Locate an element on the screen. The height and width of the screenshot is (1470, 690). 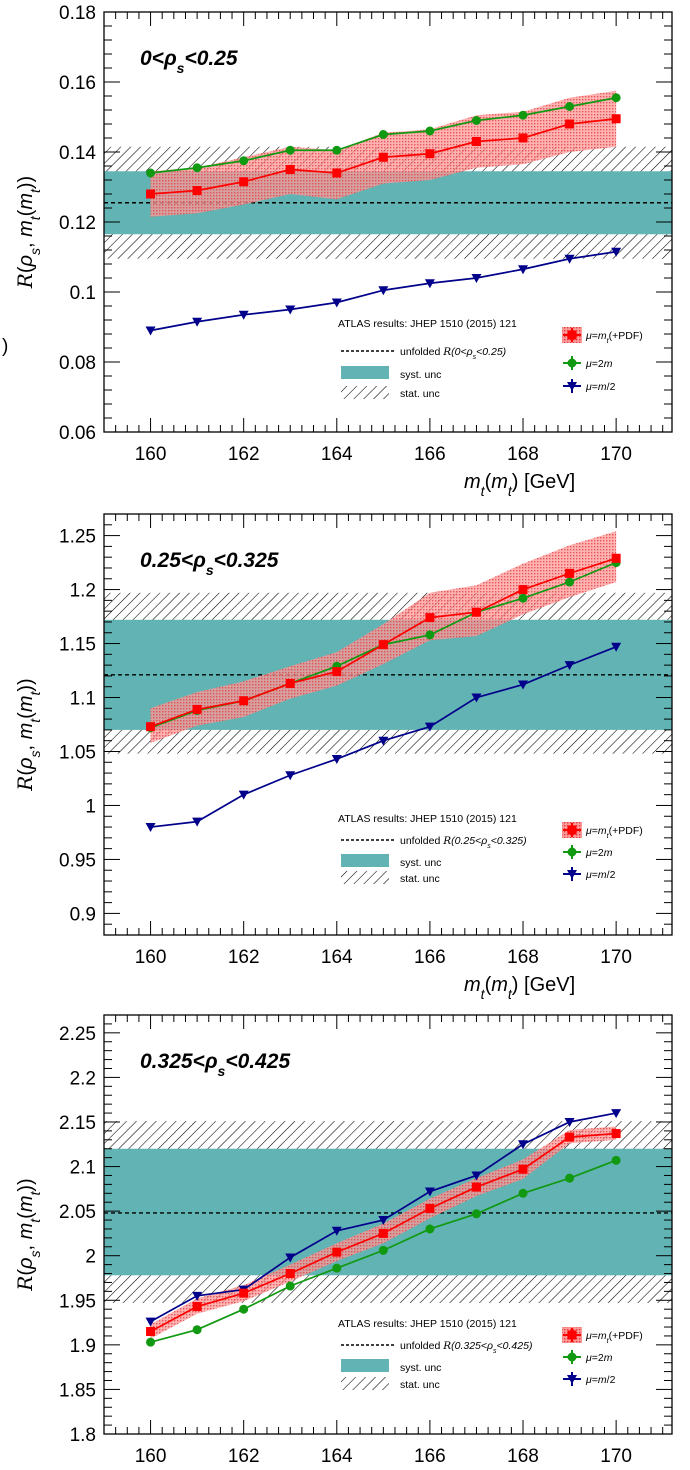
syst-unc-band is located at coordinates (388, 1212).